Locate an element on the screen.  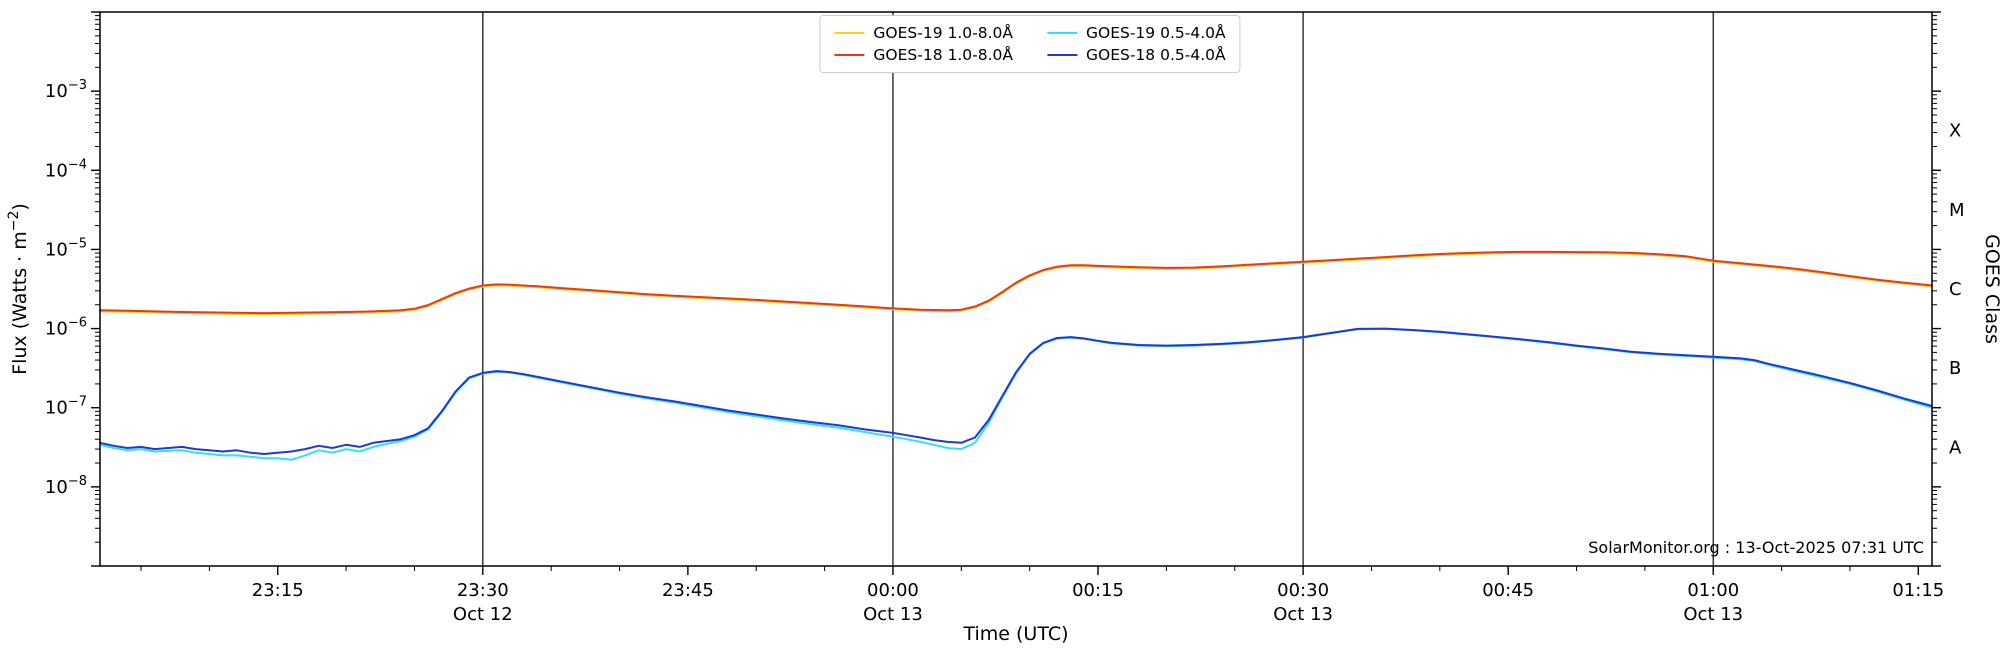
x-tick-label: 00:30 is located at coordinates (1303, 590).